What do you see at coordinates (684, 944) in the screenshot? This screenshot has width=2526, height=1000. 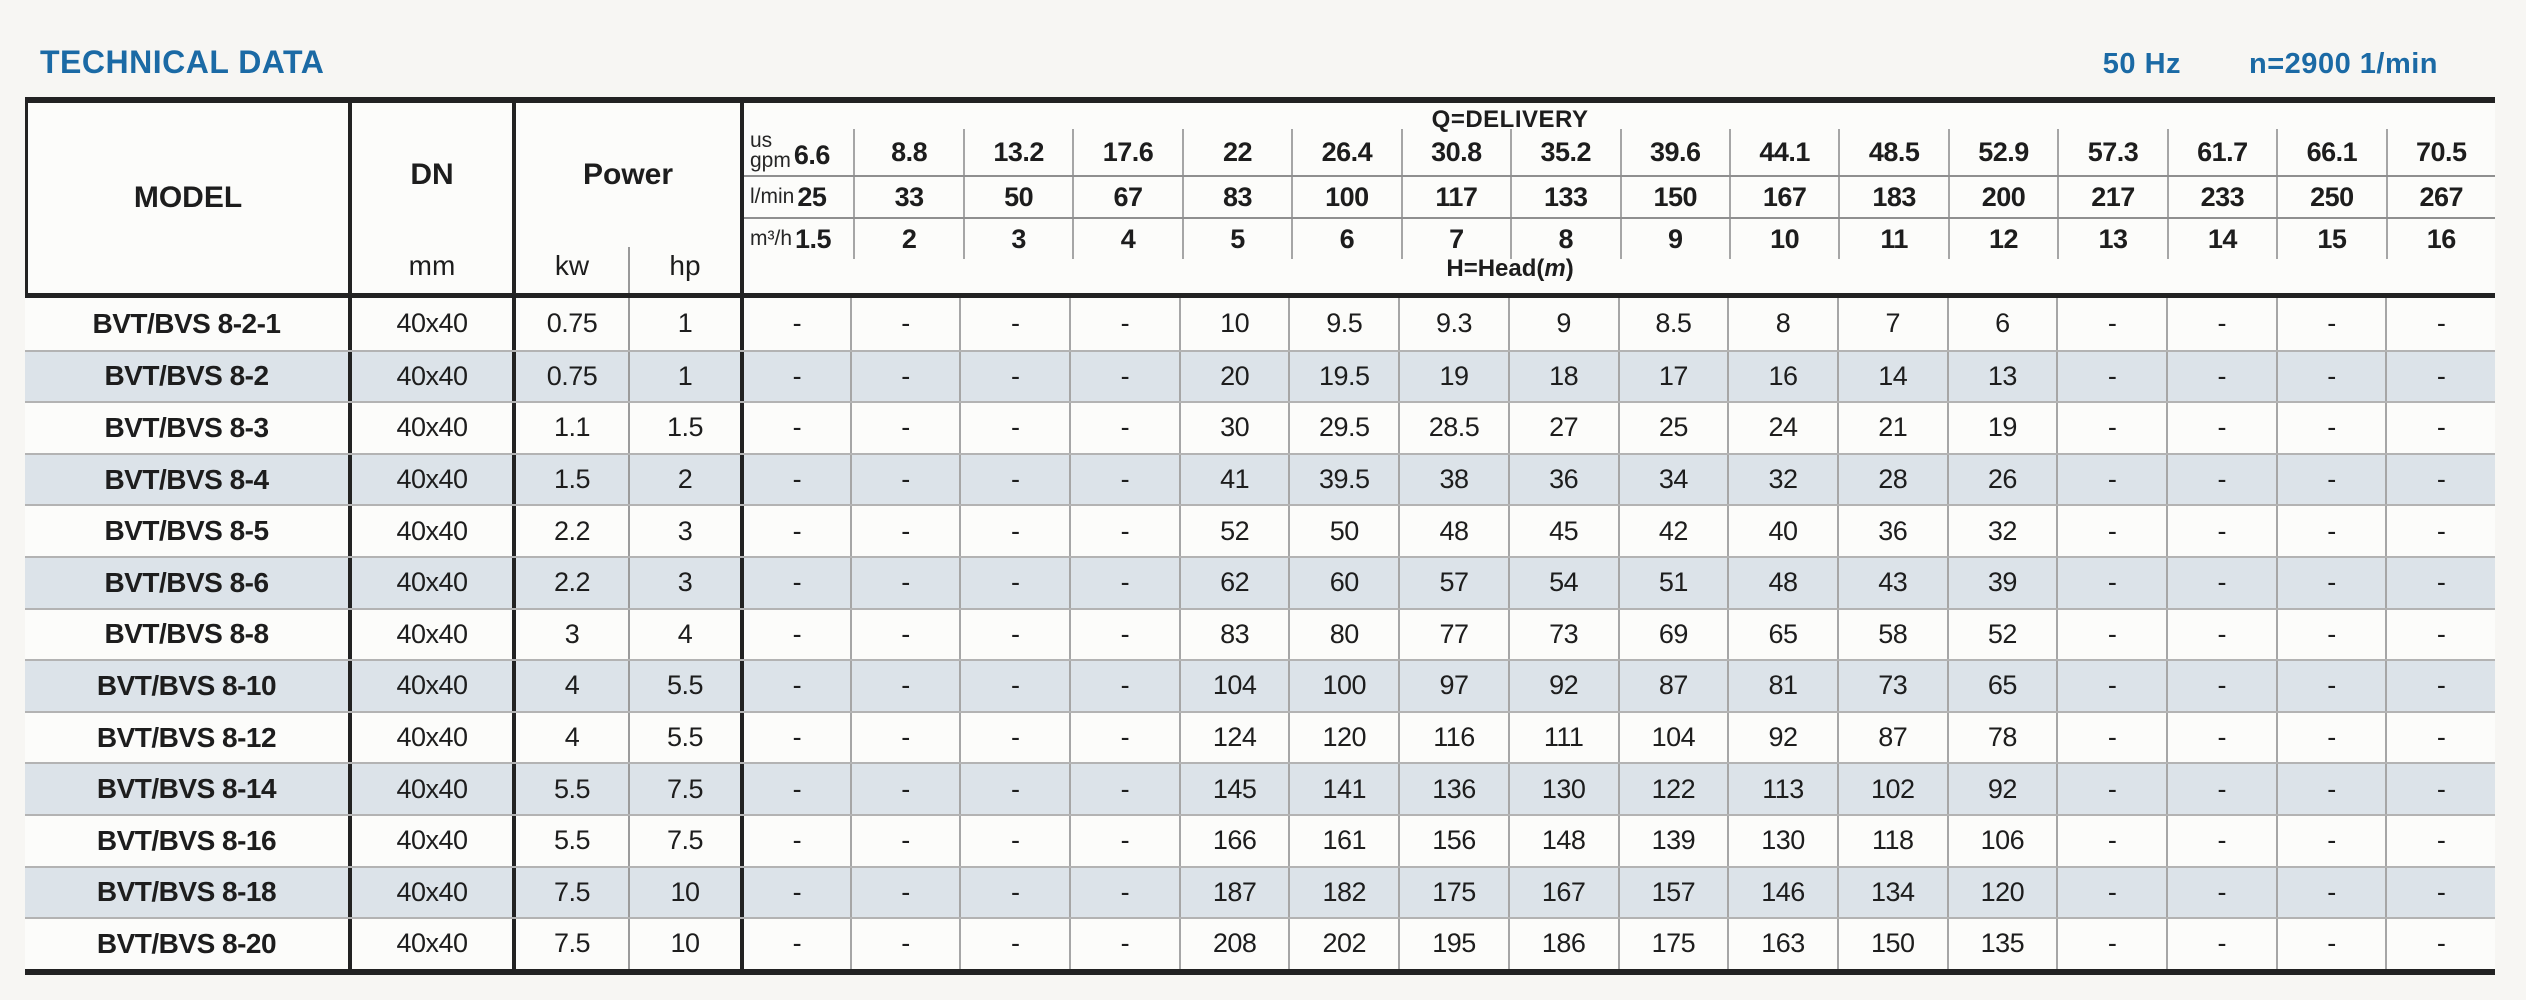 I see `hp-cell: 10` at bounding box center [684, 944].